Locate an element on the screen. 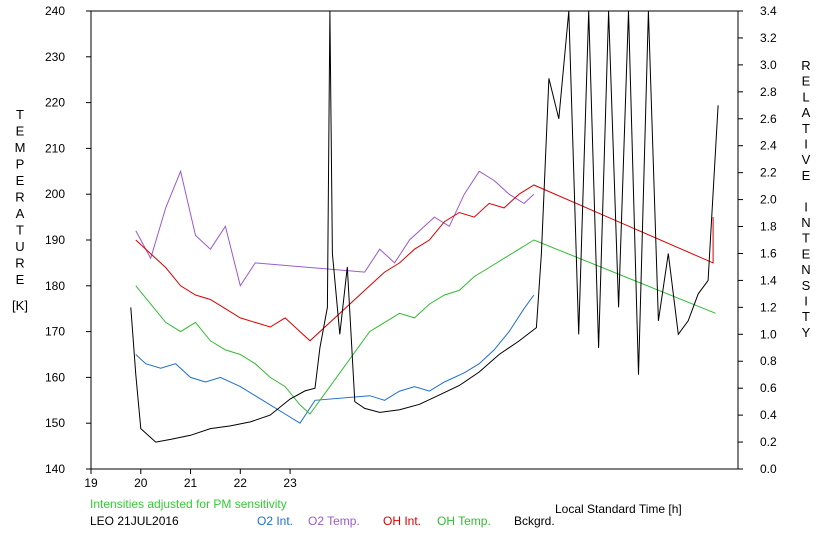 The width and height of the screenshot is (828, 535). y-right-tick-label: 1.0 is located at coordinates (768, 334).